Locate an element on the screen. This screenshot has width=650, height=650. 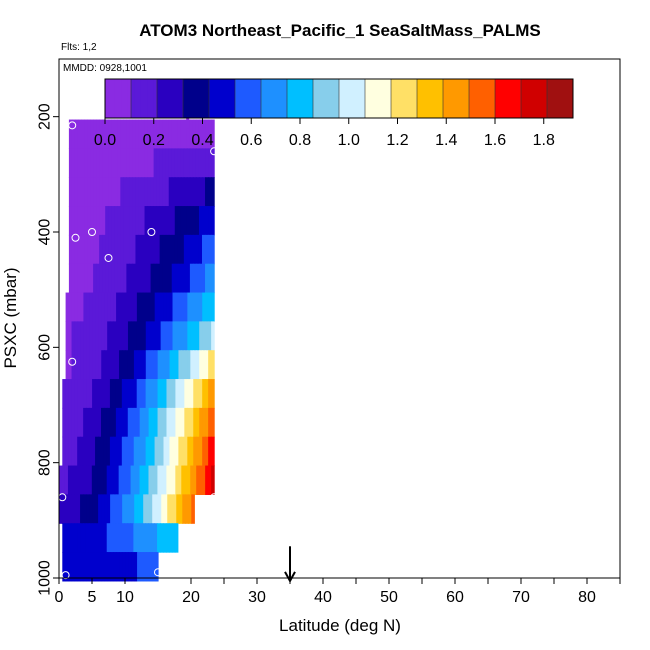
x-axis-label: Latitude (deg N) is located at coordinates (340, 625).